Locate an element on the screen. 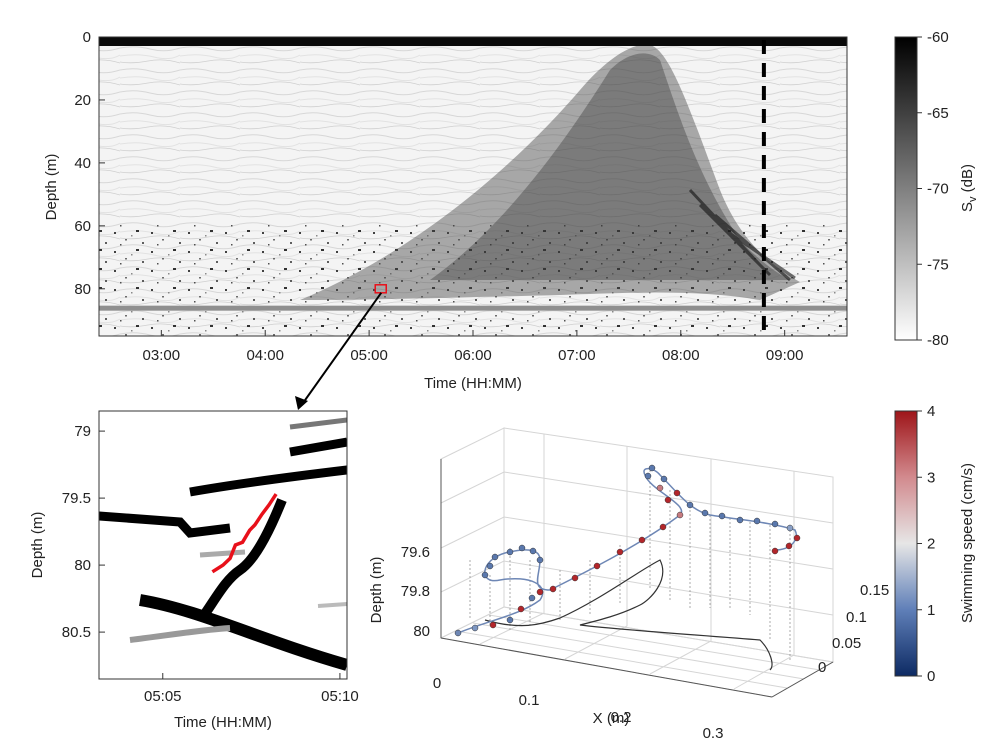  floor-projection-path is located at coordinates (628, 615).